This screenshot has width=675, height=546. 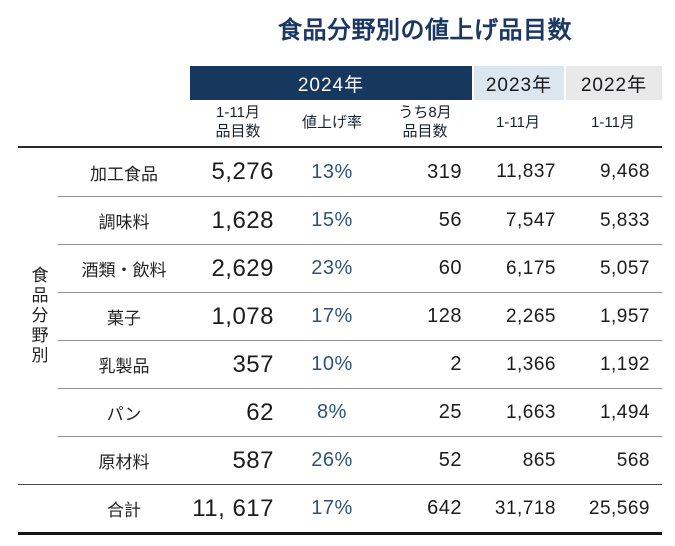 I want to click on aug-2024-cell: 56, so click(x=425, y=220).